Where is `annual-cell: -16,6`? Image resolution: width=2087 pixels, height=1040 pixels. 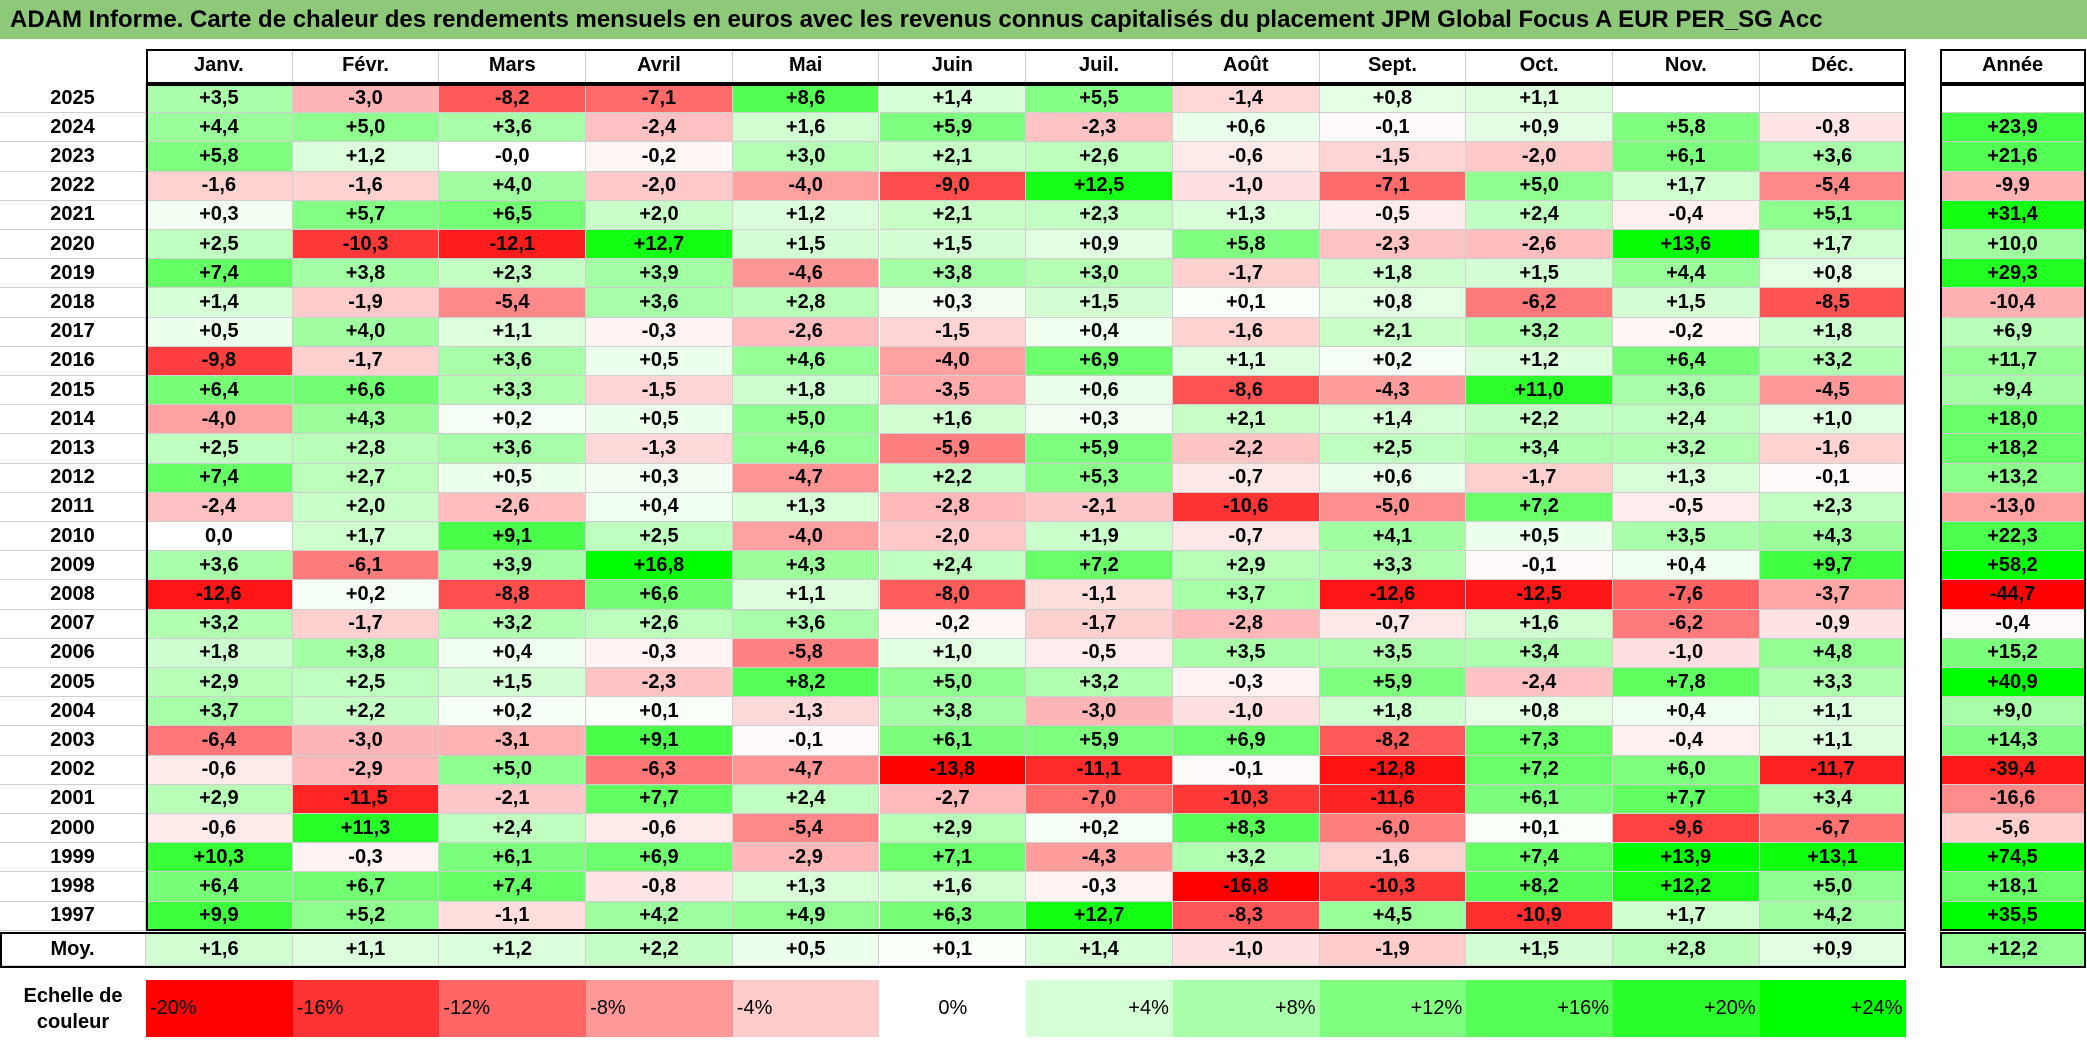 annual-cell: -16,6 is located at coordinates (2013, 799).